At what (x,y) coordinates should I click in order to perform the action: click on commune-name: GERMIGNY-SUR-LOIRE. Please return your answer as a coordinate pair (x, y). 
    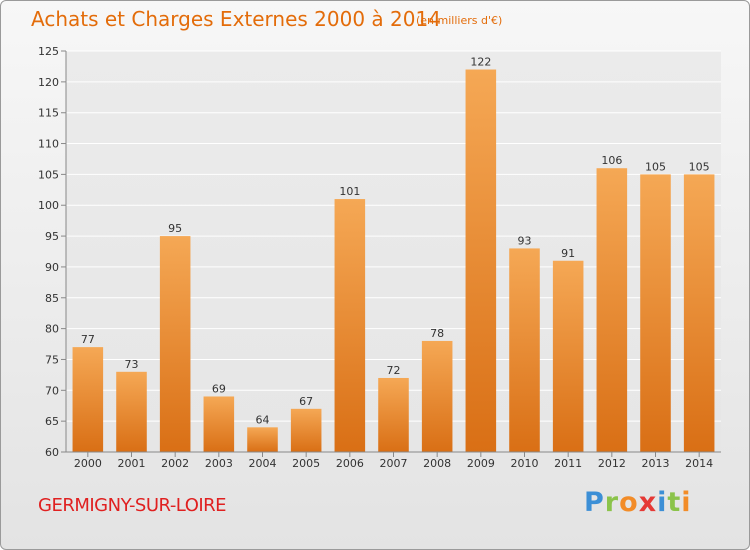
    Looking at the image, I should click on (132, 505).